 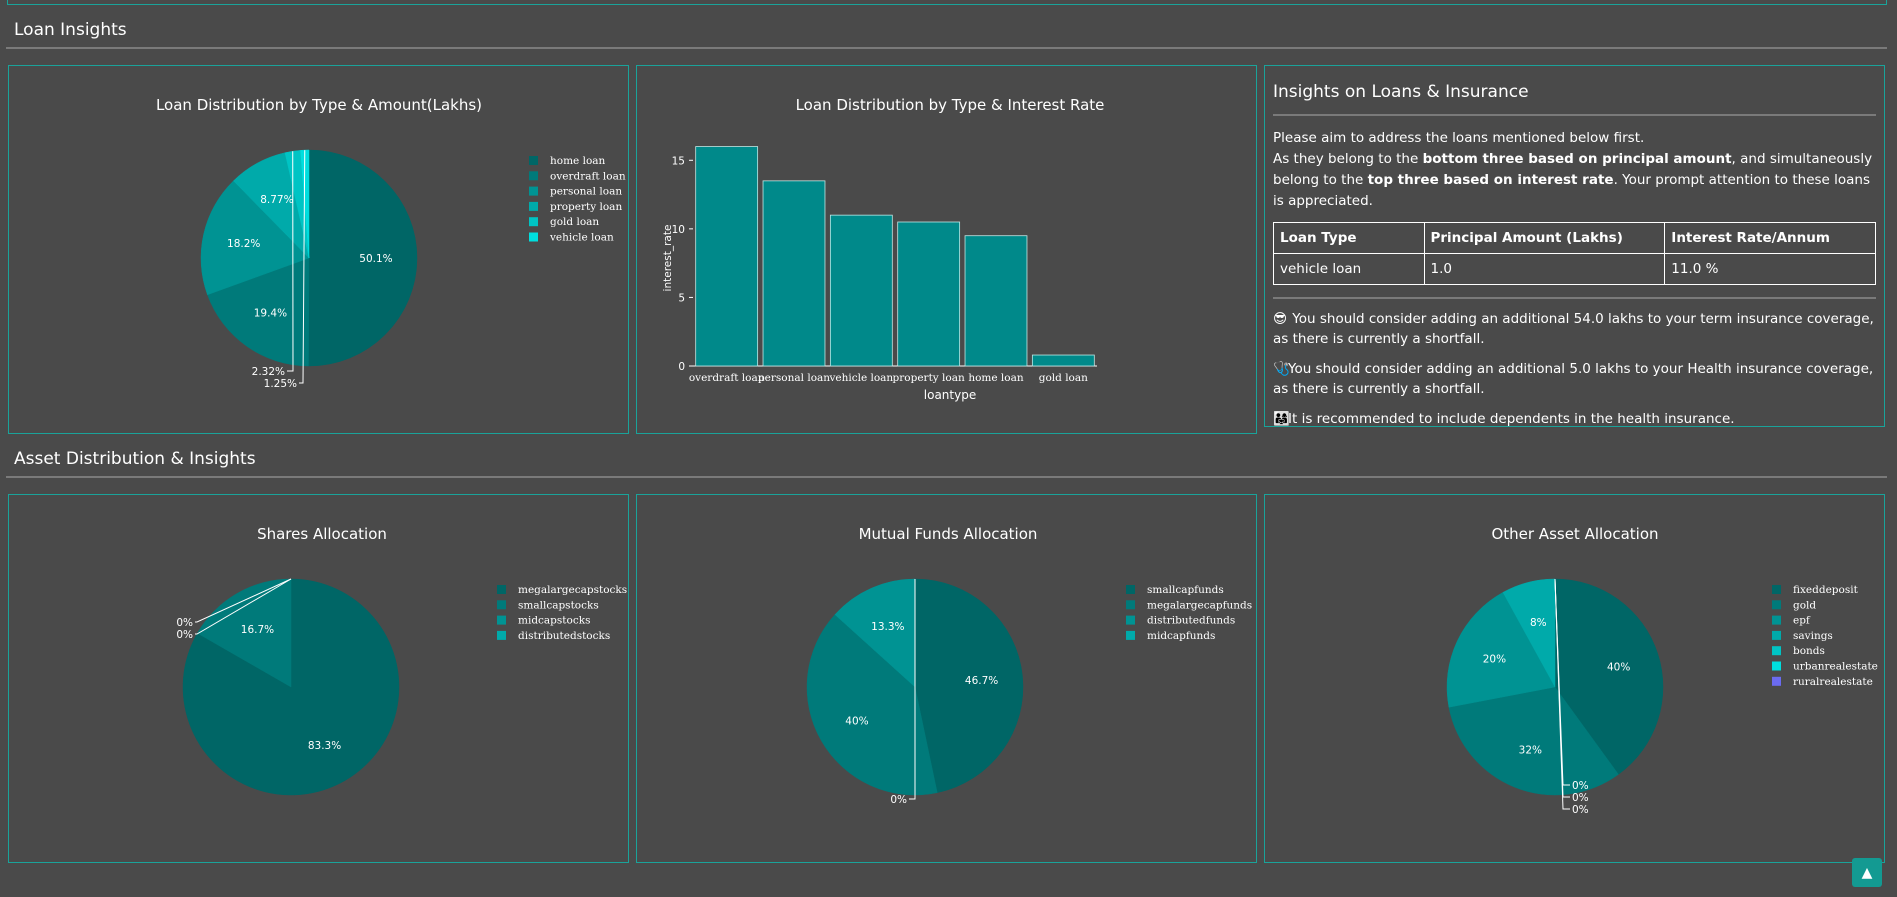 I want to click on pie-slice-smallcapstocks, so click(x=244, y=633).